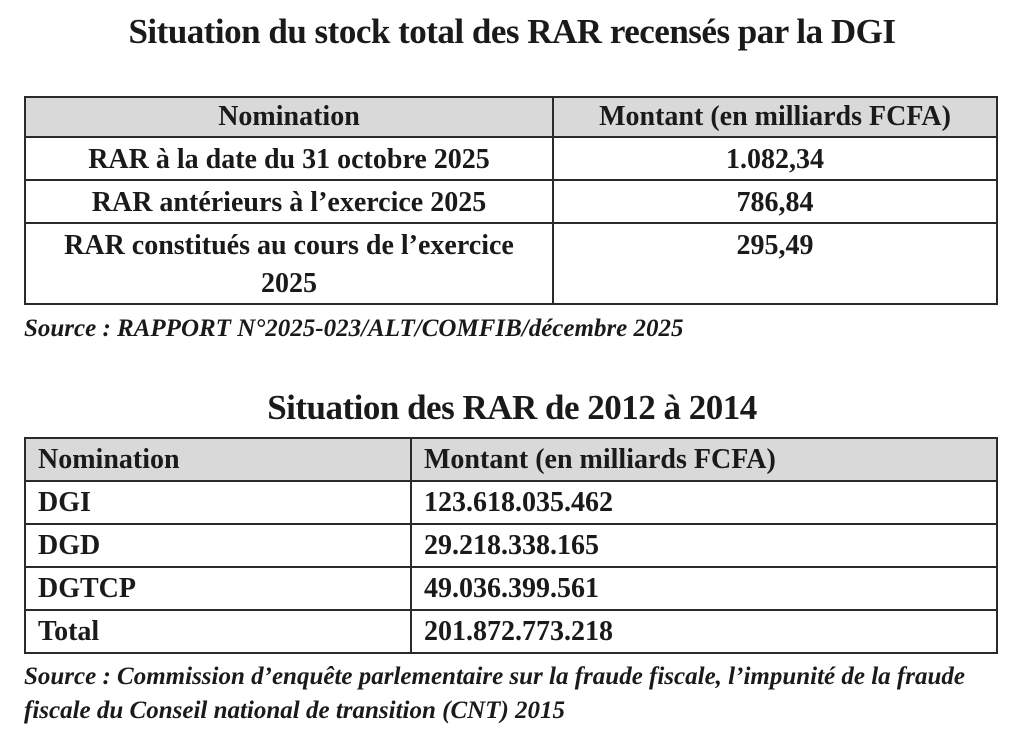 The image size is (1024, 746). Describe the element at coordinates (218, 588) in the screenshot. I see `table-cell: DGTCP` at that location.